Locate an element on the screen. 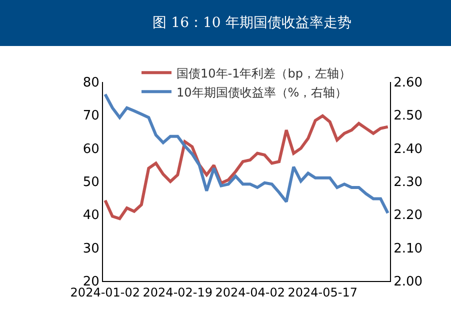  y2-tick-label: 2.50 is located at coordinates (408, 116).